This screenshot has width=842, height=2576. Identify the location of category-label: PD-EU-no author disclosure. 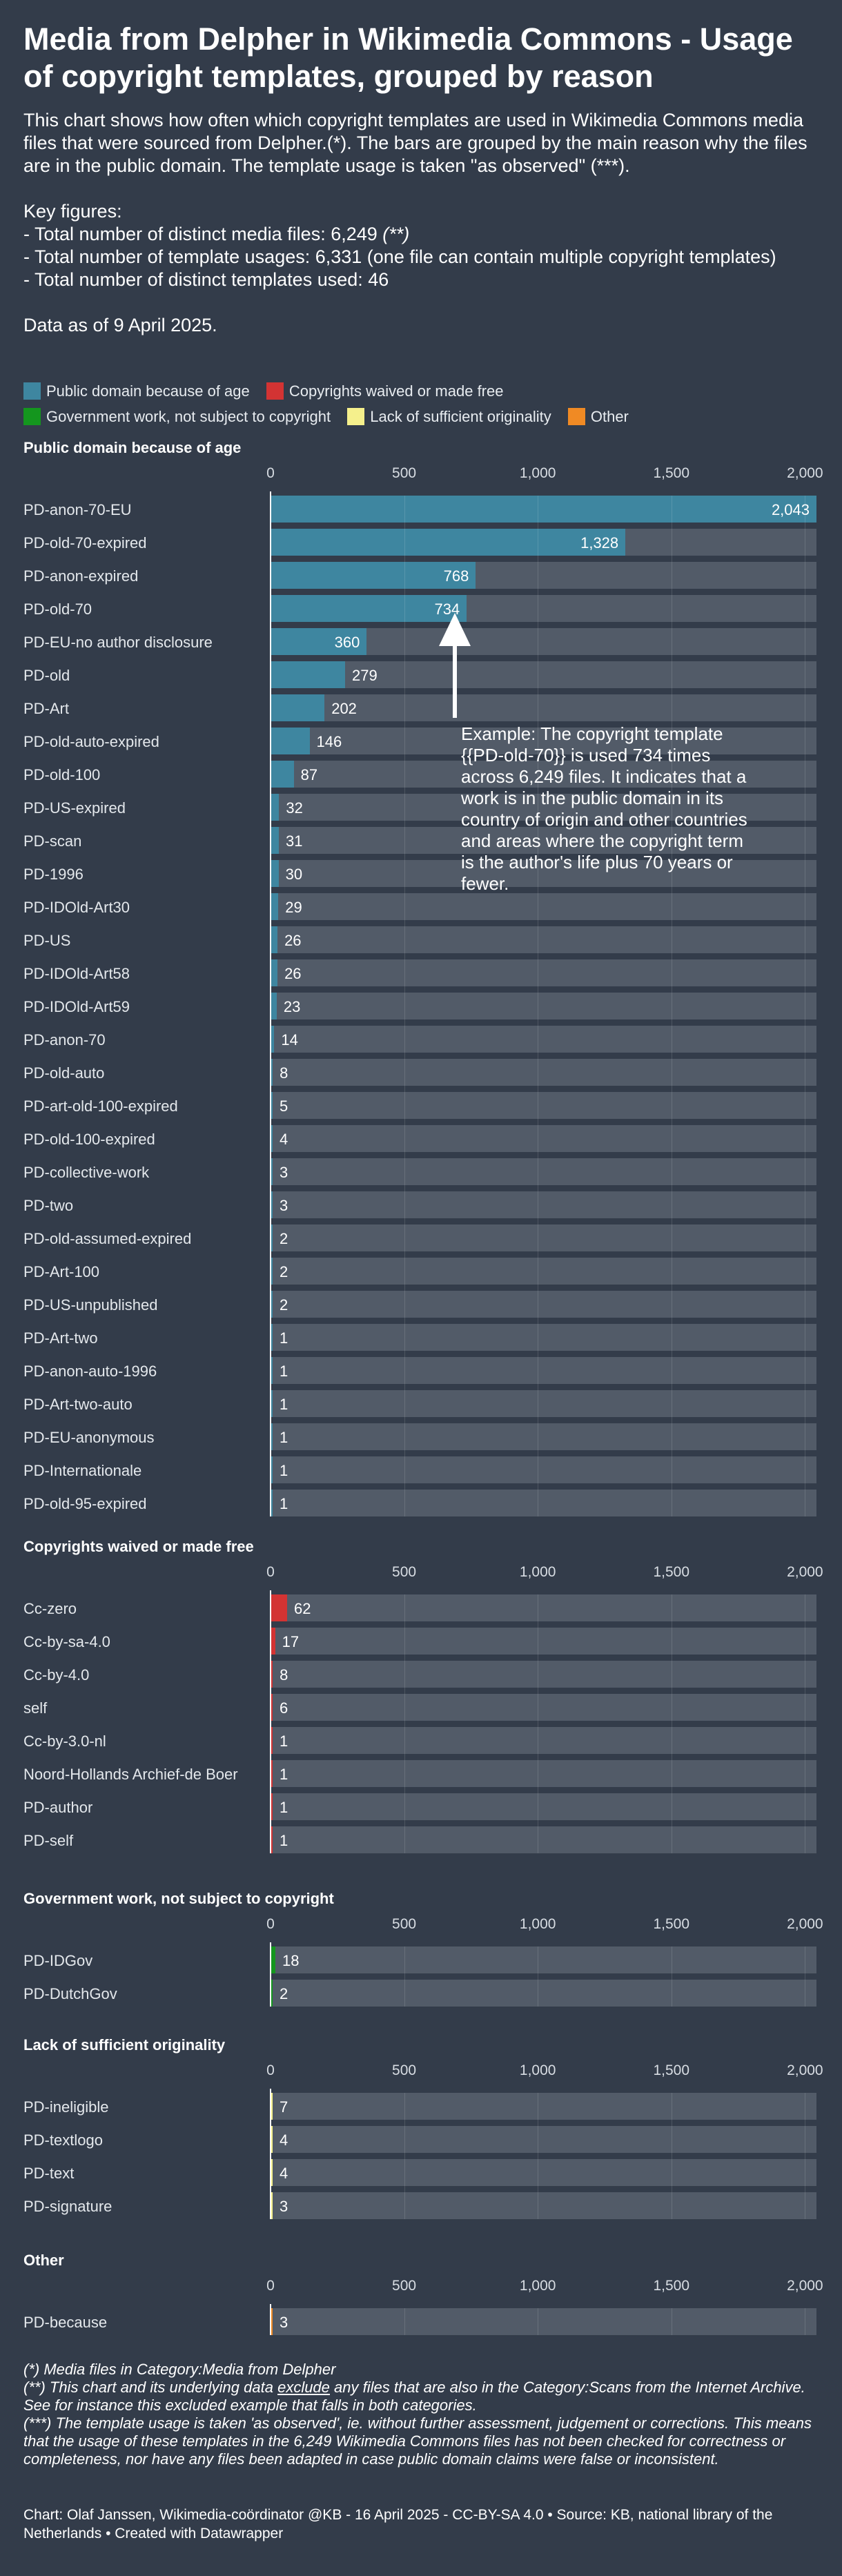
(118, 642).